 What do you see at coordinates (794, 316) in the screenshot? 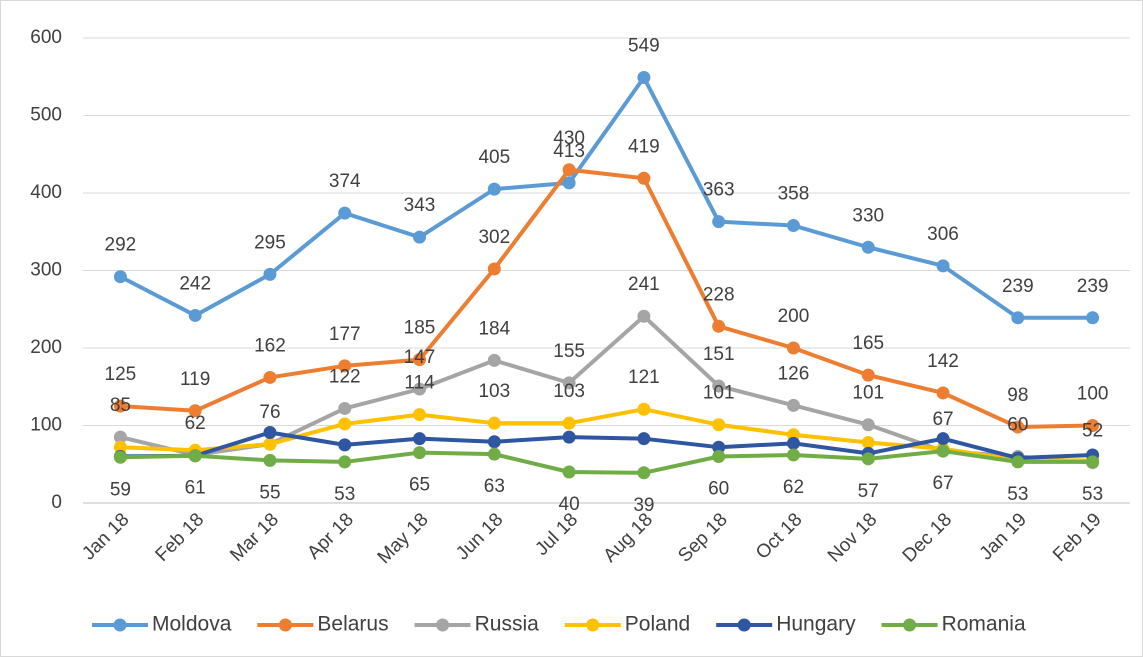
I see `data-label: 200` at bounding box center [794, 316].